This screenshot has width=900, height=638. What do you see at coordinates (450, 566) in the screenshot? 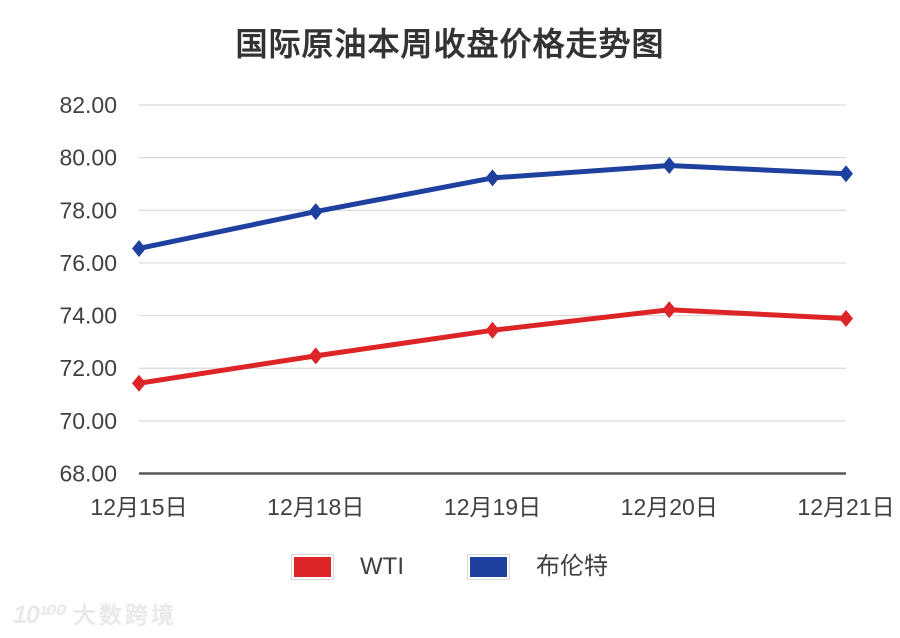
I see `chart-legend: WTI 布伦特` at bounding box center [450, 566].